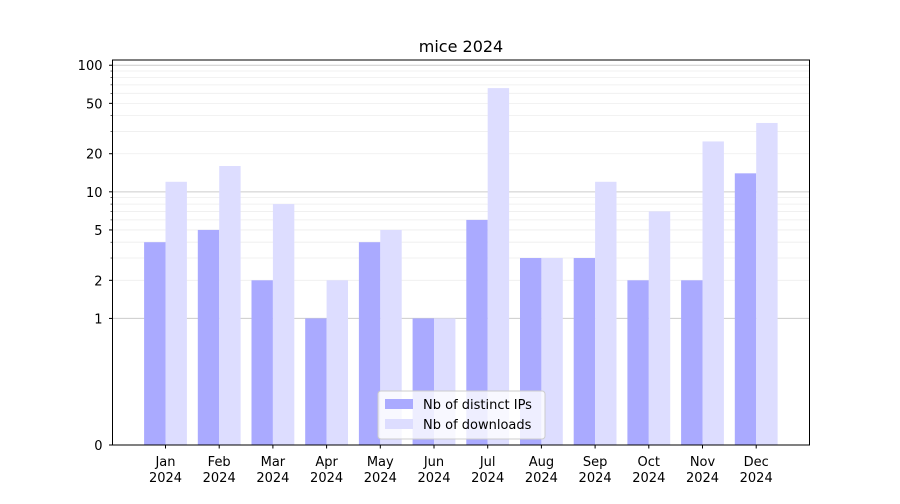 The height and width of the screenshot is (504, 900). What do you see at coordinates (94, 193) in the screenshot?
I see `y-tick-label: 10` at bounding box center [94, 193].